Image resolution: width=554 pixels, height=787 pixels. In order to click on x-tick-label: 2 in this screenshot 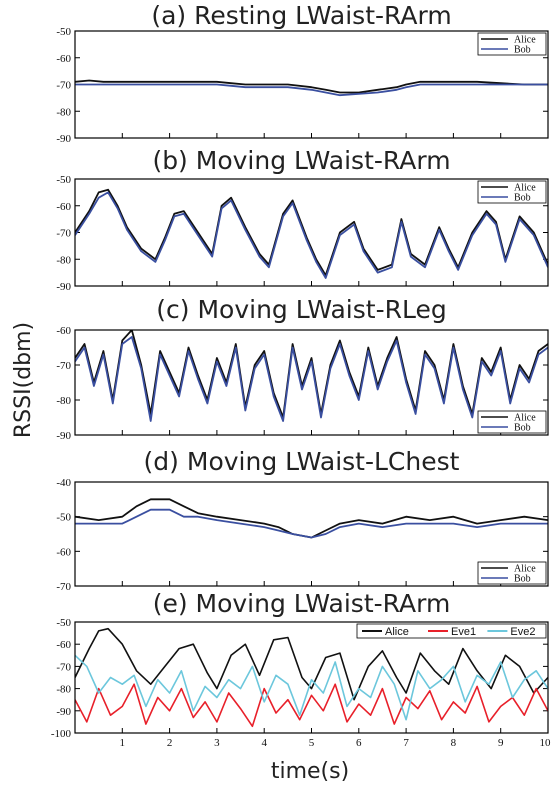, I will do `click(170, 743)`.